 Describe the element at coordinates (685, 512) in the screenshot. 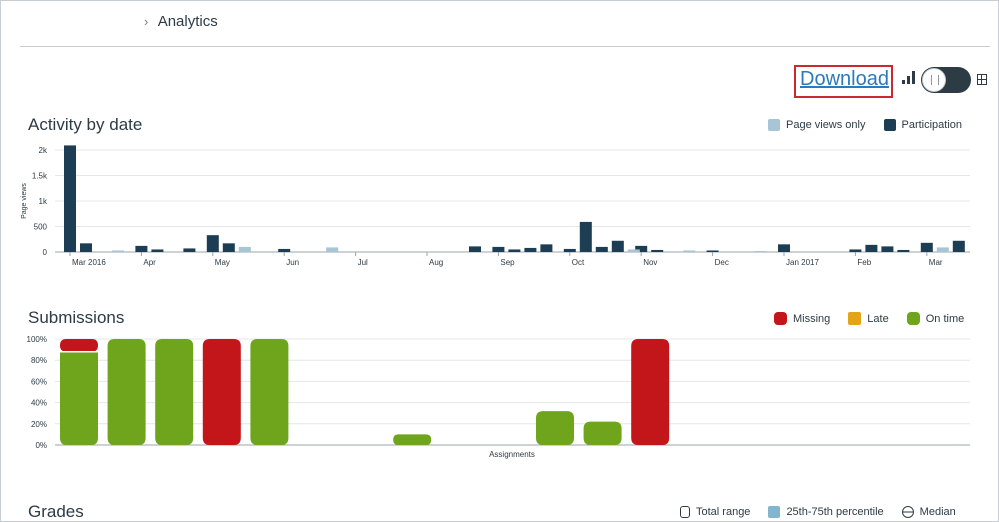

I see `legend-swatch-total-range` at that location.